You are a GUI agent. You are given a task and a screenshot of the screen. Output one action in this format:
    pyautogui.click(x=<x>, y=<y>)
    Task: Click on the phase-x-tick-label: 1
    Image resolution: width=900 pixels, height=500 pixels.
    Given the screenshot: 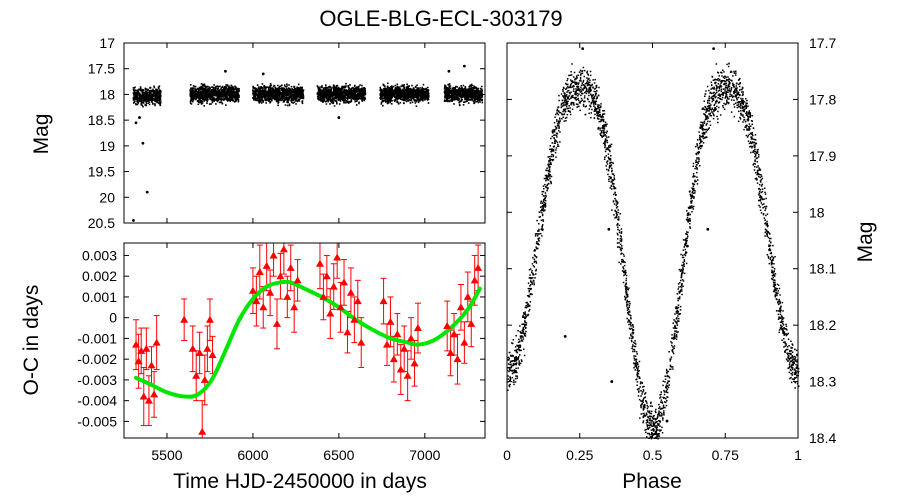 What is the action you would take?
    pyautogui.click(x=798, y=455)
    